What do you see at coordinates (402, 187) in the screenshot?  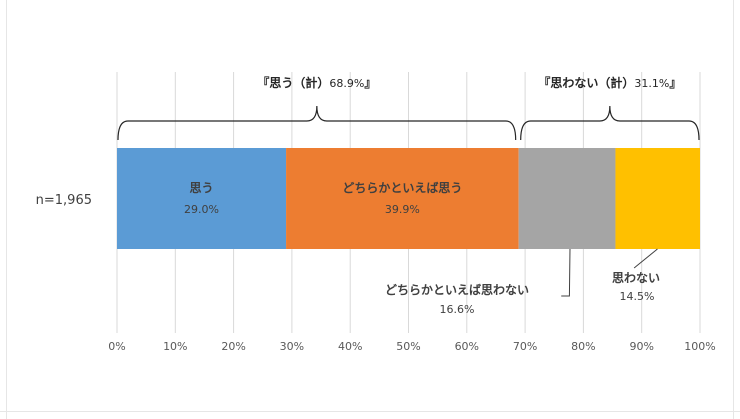 I see `segment-name-label: どちらかといえば思う` at bounding box center [402, 187].